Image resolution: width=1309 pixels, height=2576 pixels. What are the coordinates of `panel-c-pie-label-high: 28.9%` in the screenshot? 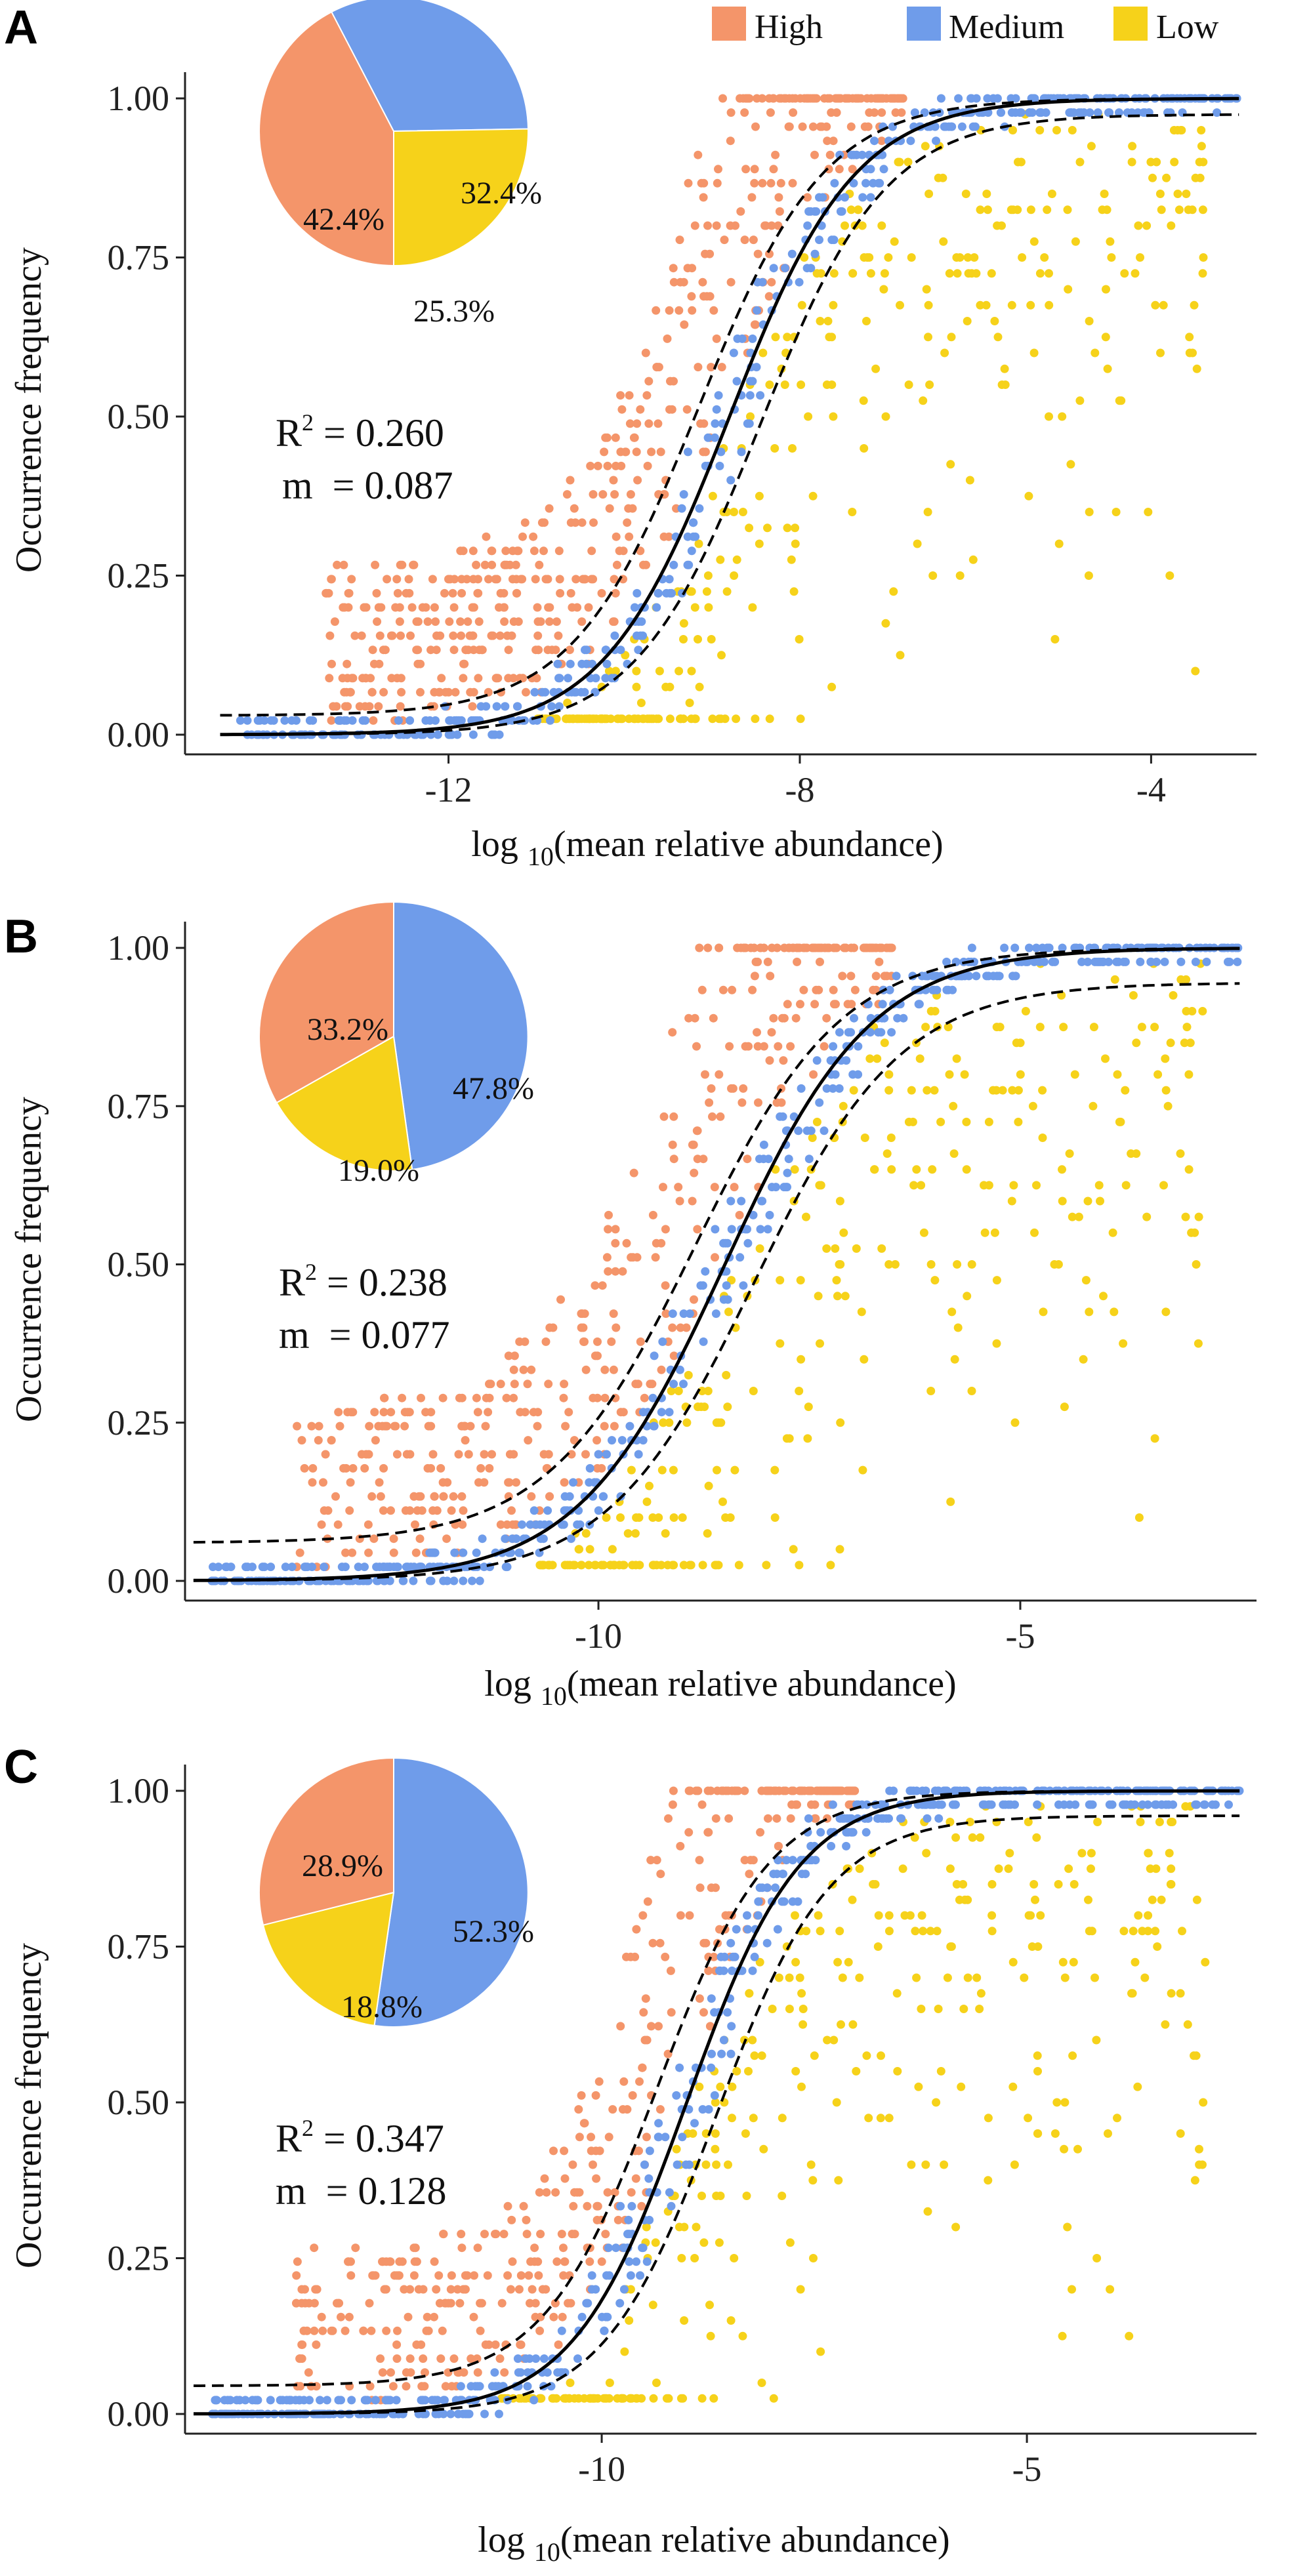 It's located at (342, 1866).